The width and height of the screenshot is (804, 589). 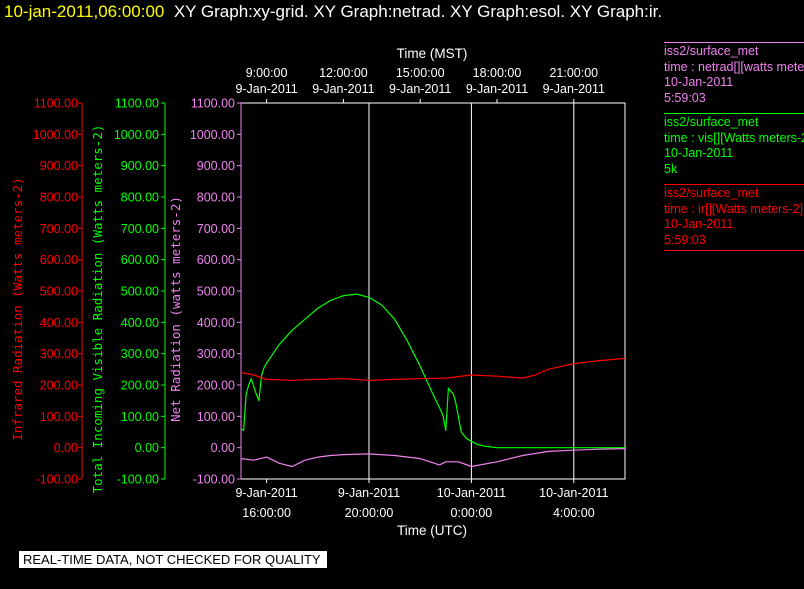 What do you see at coordinates (266, 513) in the screenshot?
I see `bottom-tick-time: 16:00:00` at bounding box center [266, 513].